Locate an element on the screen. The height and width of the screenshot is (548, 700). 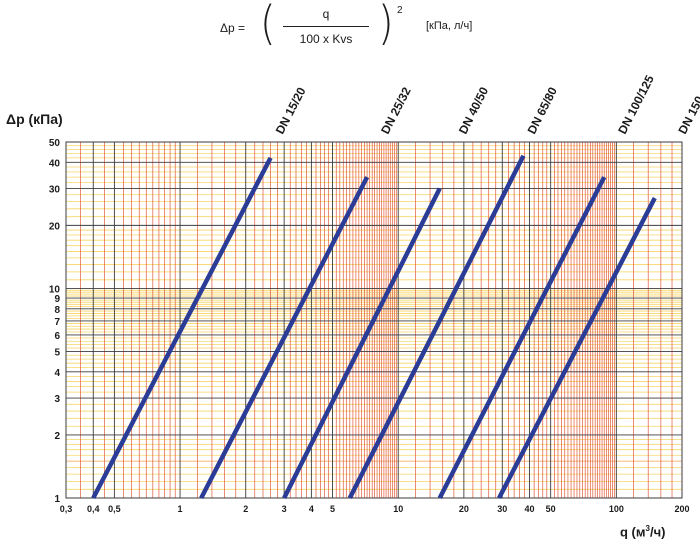
y-tick-label: 8 is located at coordinates (57, 310).